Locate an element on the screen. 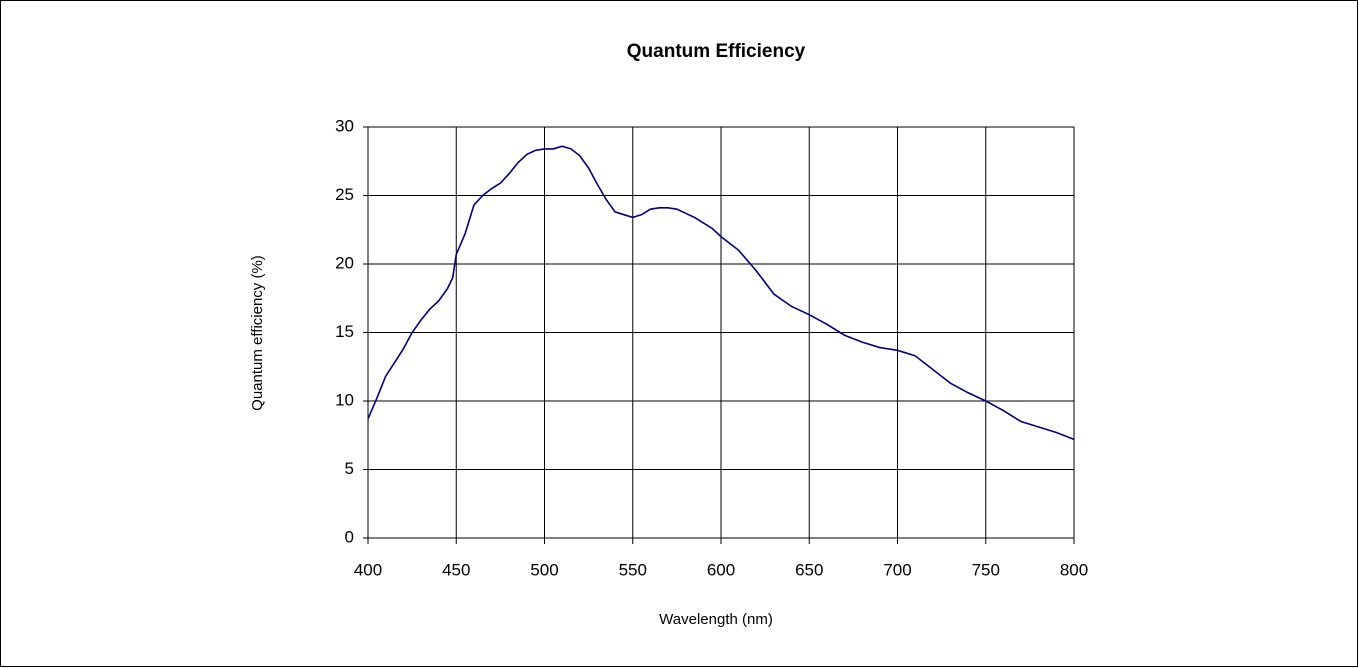 The image size is (1359, 668). y-tick-label: 15 is located at coordinates (344, 331).